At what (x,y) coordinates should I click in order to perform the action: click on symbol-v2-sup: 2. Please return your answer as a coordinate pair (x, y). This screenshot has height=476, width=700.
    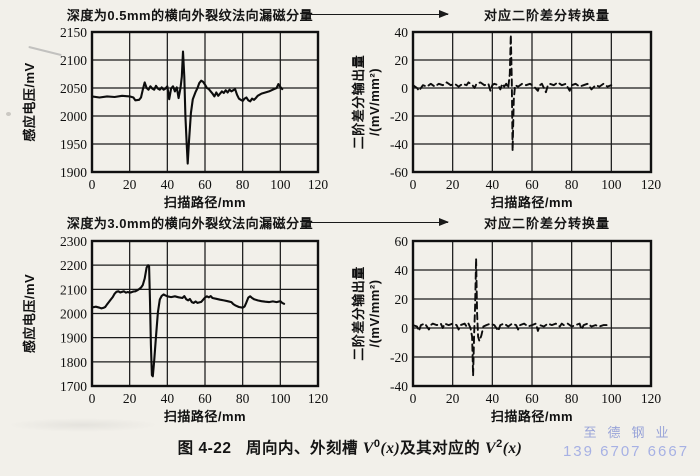
    Looking at the image, I should click on (499, 443).